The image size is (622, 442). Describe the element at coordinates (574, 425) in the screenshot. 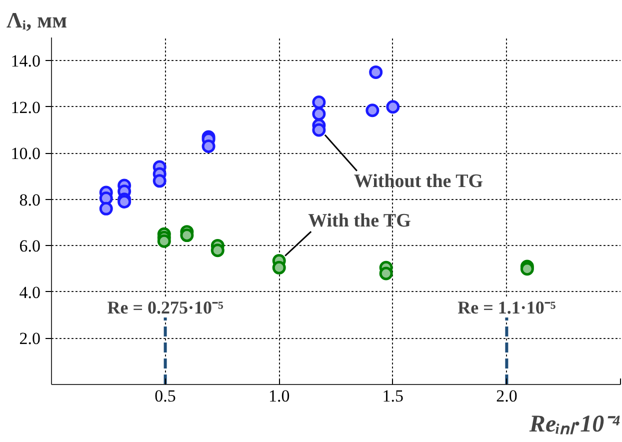

I see `x-axis-title: Reᵢₙₗ·10⁻⁴` at that location.